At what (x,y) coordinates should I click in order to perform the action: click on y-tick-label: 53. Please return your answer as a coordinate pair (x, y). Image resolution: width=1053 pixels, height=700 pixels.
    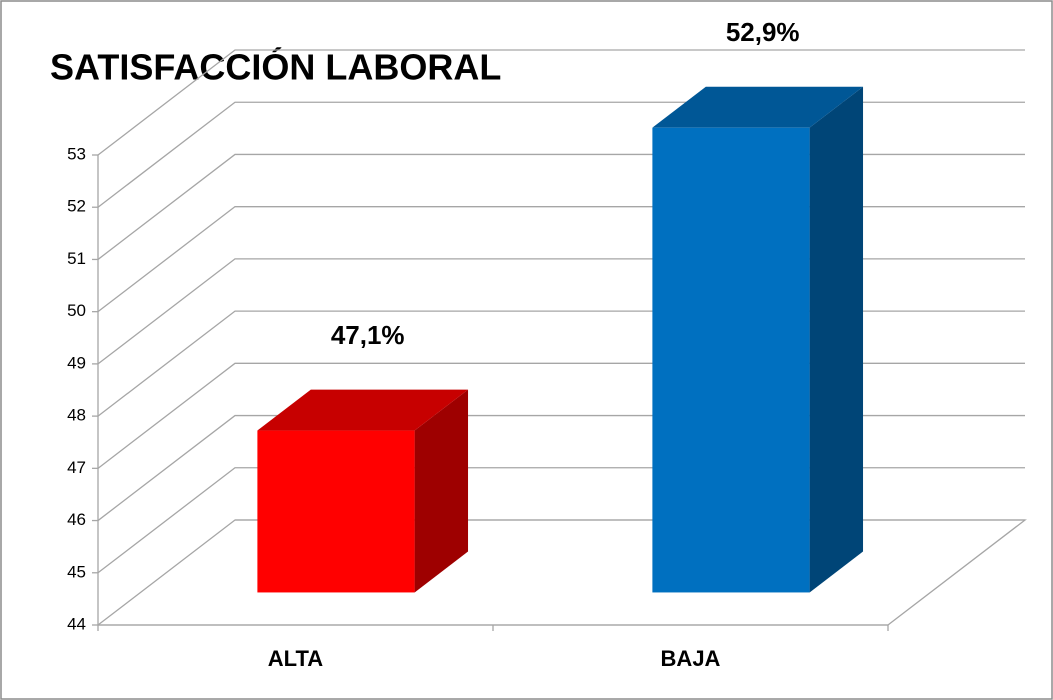
    Looking at the image, I should click on (76, 153).